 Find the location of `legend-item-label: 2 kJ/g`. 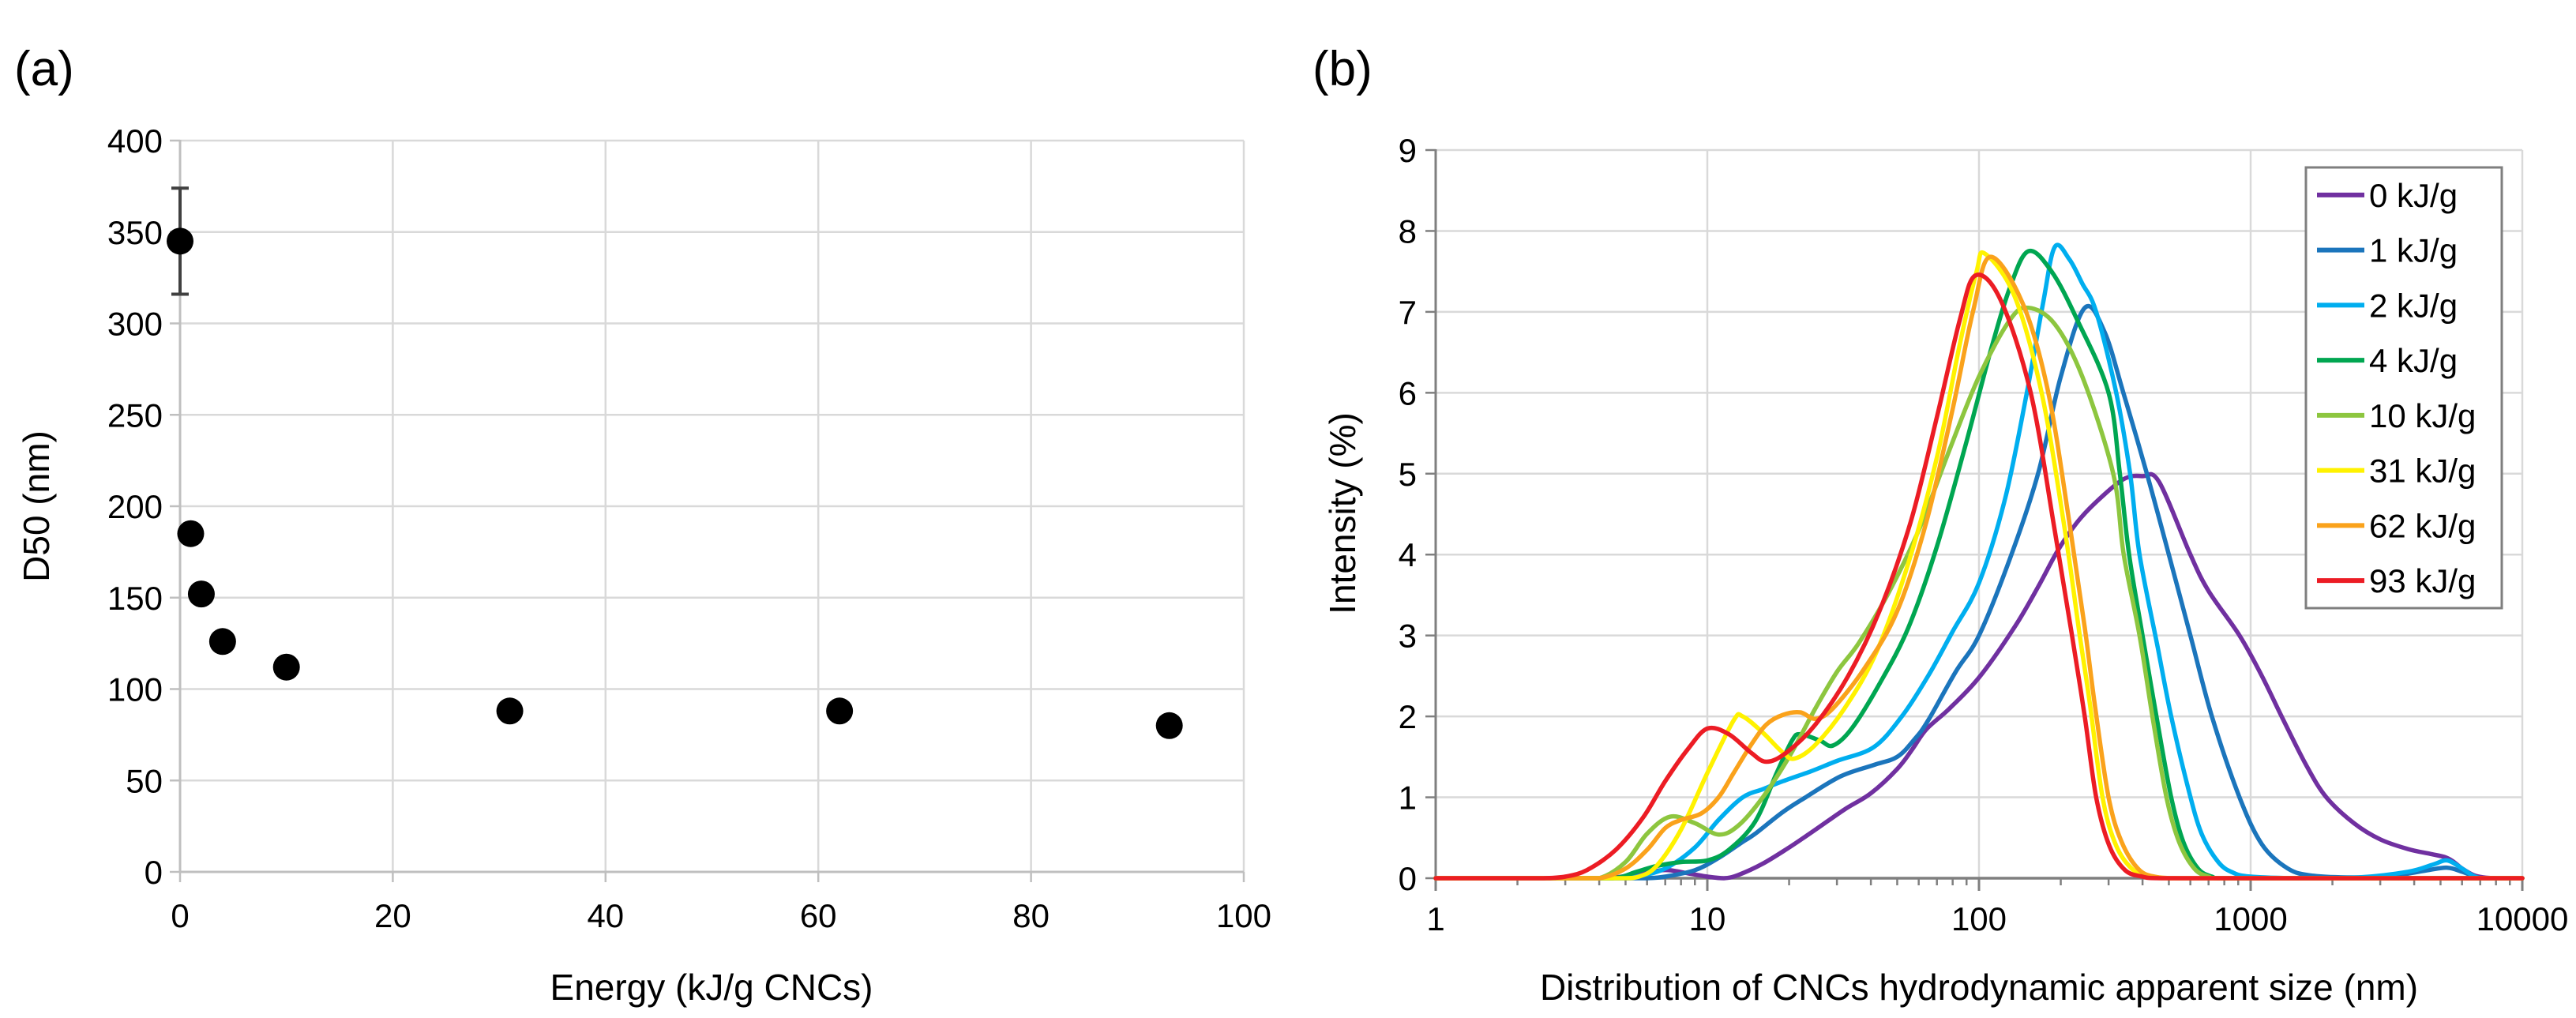

legend-item-label: 2 kJ/g is located at coordinates (2413, 305).